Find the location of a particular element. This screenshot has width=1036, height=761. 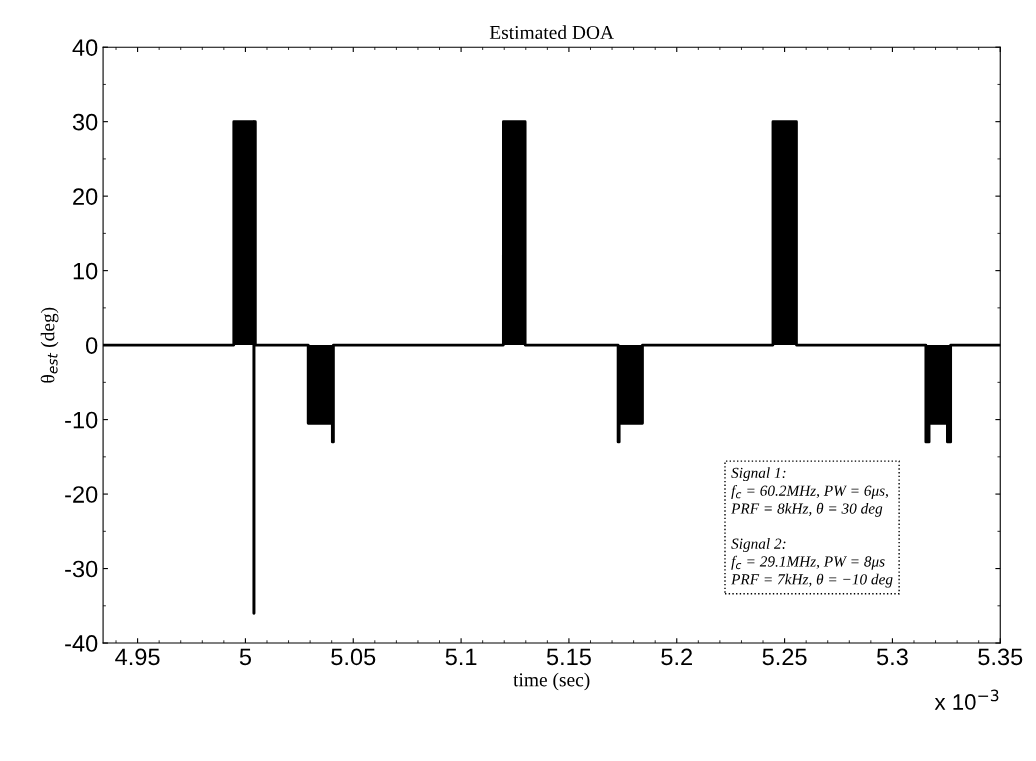

x-tick-label: 5 is located at coordinates (245, 657).